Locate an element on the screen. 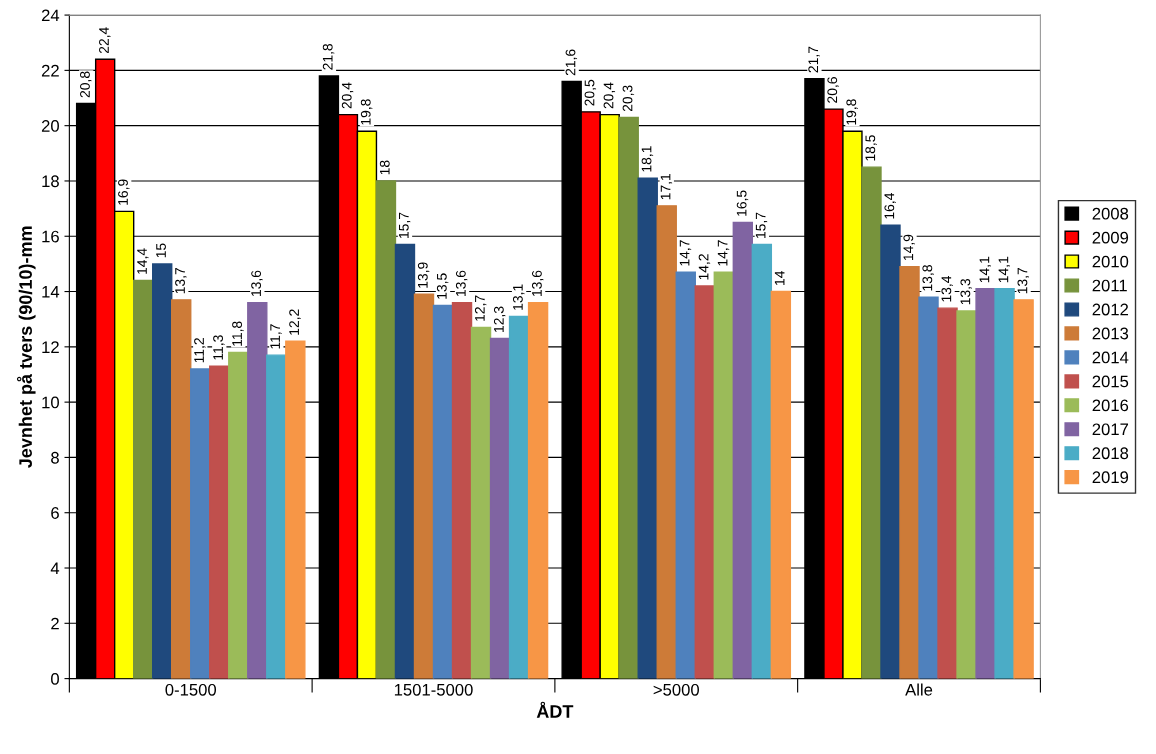 The width and height of the screenshot is (1156, 754). data-label: 13,8 is located at coordinates (928, 278).